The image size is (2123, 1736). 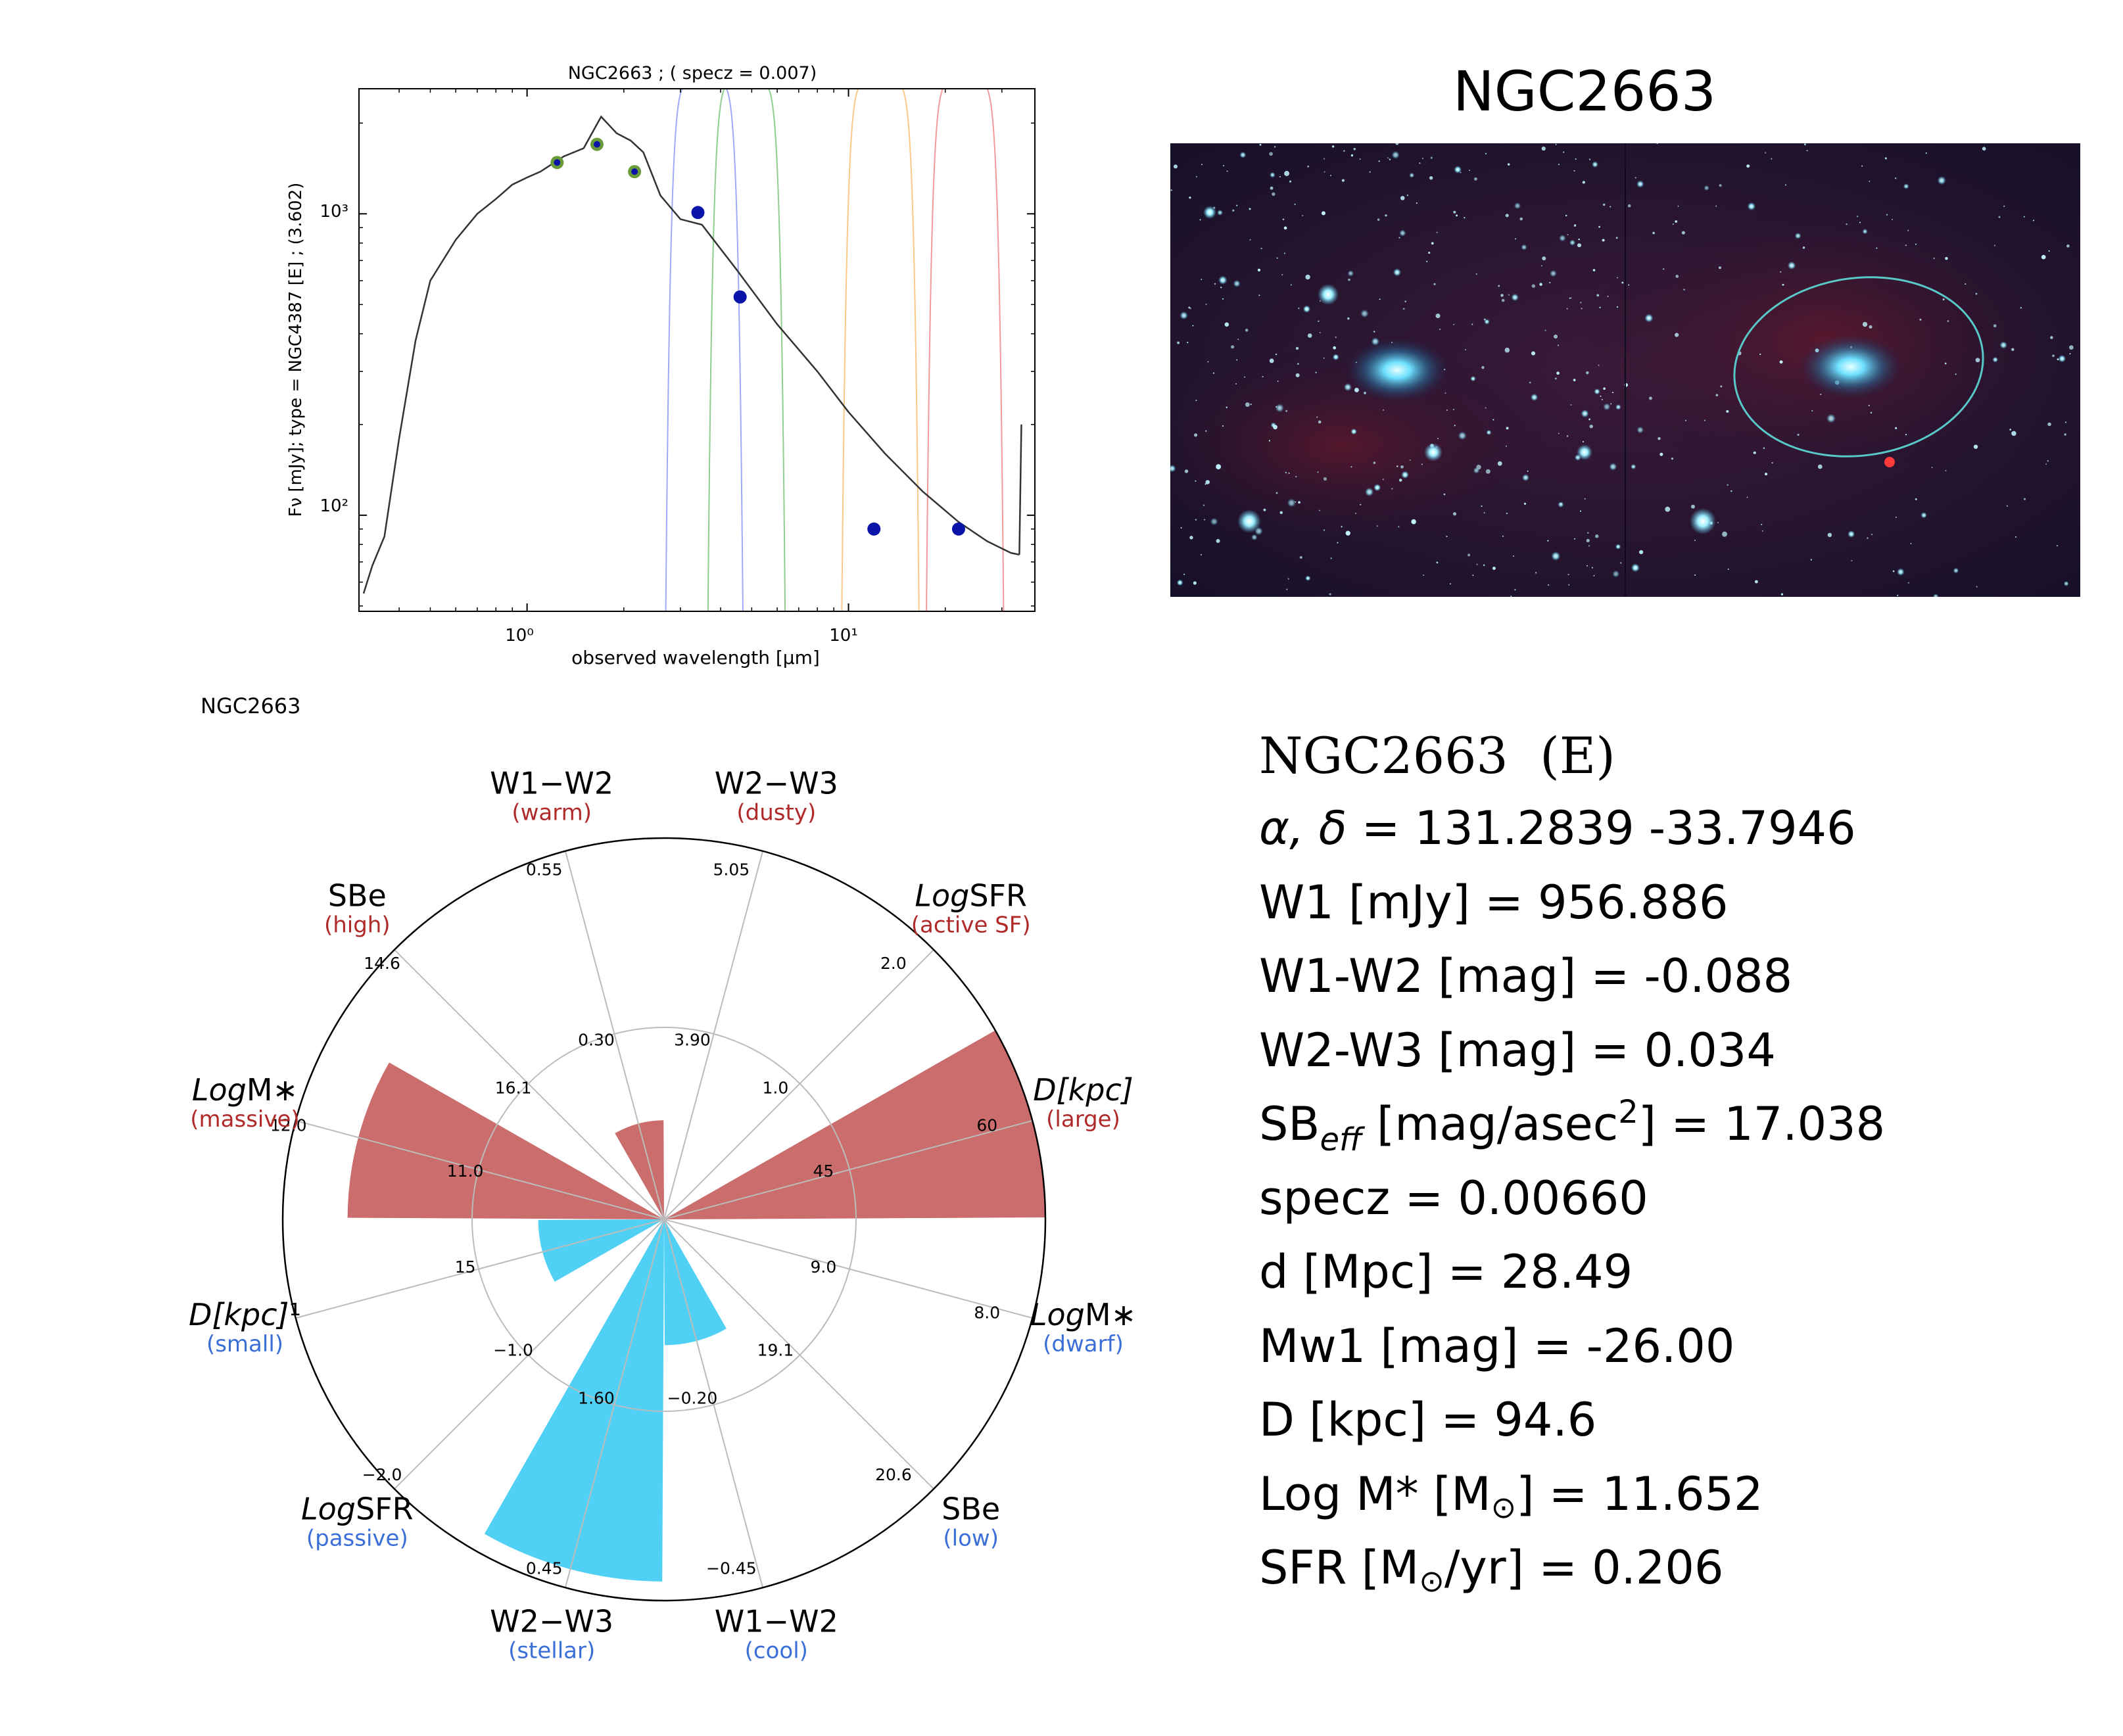 What do you see at coordinates (692, 1398) in the screenshot?
I see `radar-tick-inner: −0.20` at bounding box center [692, 1398].